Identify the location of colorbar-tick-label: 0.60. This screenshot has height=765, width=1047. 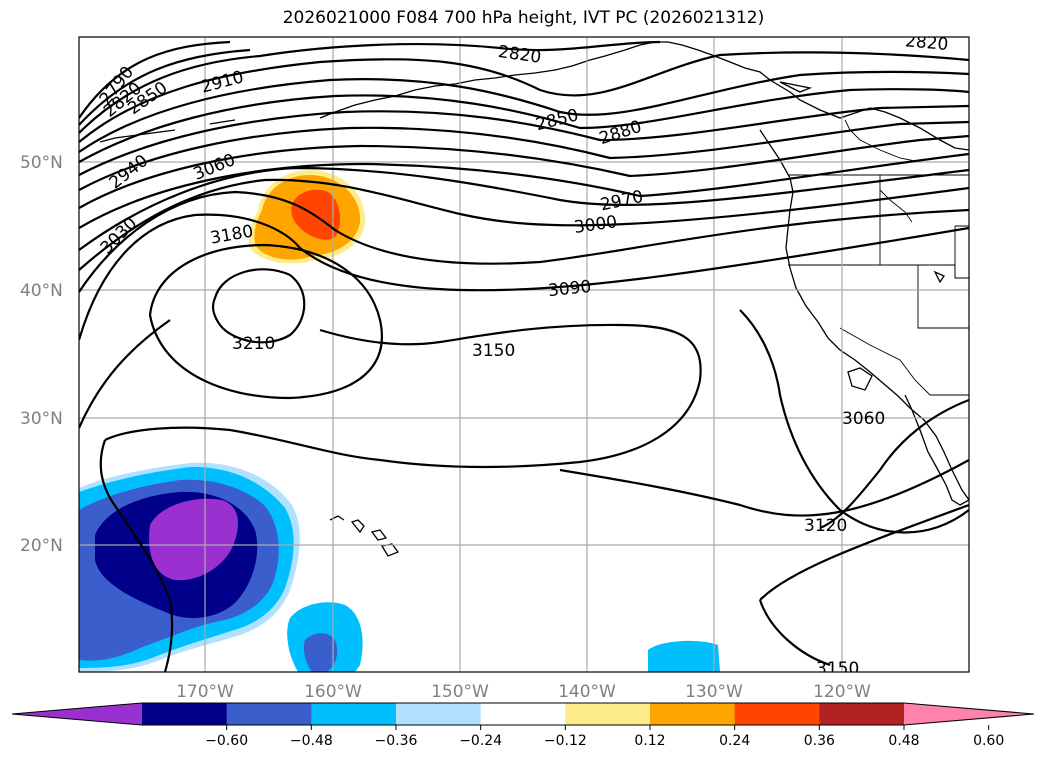
(988, 741).